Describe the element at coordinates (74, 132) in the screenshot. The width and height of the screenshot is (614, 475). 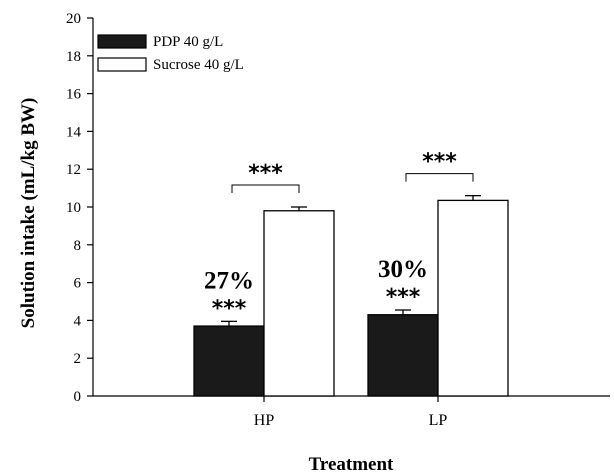
I see `y-tick-label: 14` at that location.